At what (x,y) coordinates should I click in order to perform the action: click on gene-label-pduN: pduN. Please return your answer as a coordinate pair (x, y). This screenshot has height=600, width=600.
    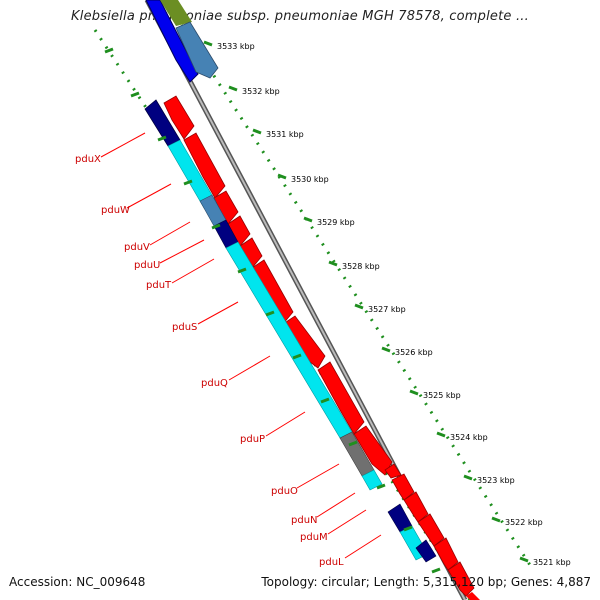
    Looking at the image, I should click on (304, 520).